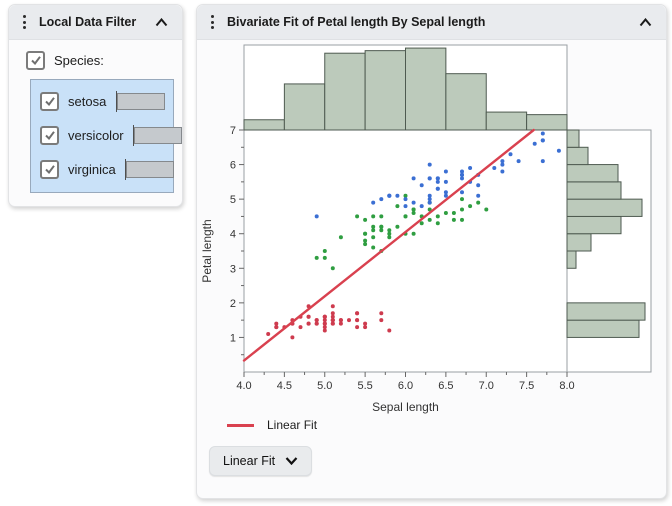  Describe the element at coordinates (243, 386) in the screenshot. I see `svg-text: 4.0` at that location.